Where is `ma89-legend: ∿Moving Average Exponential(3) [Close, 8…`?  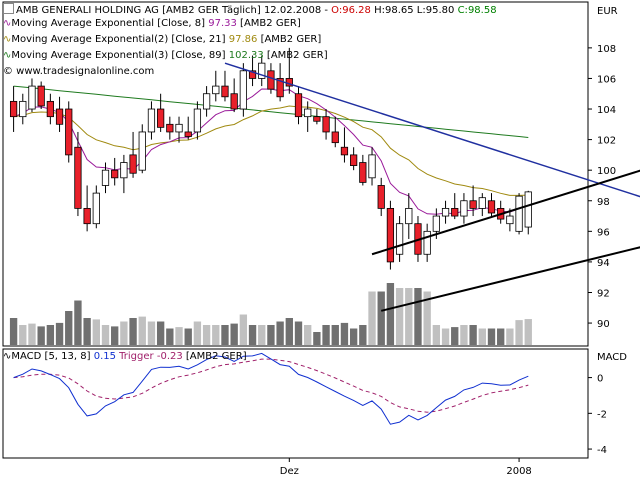 ma89-legend: ∿Moving Average Exponential(3) [Close, 8… is located at coordinates (165, 56).